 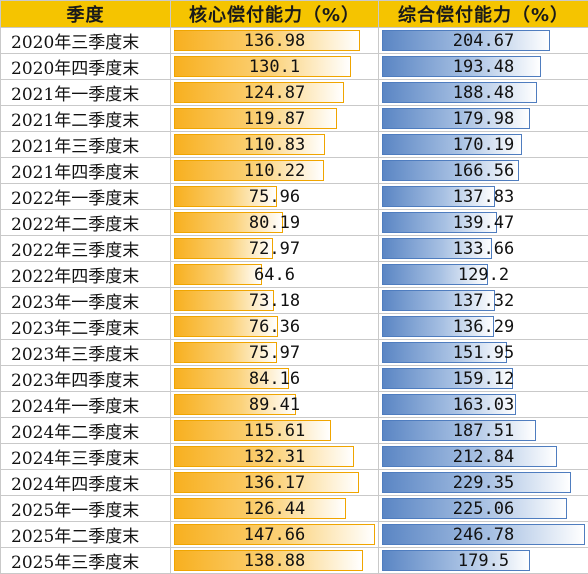 I want to click on core-value: 126.44, so click(x=274, y=508).